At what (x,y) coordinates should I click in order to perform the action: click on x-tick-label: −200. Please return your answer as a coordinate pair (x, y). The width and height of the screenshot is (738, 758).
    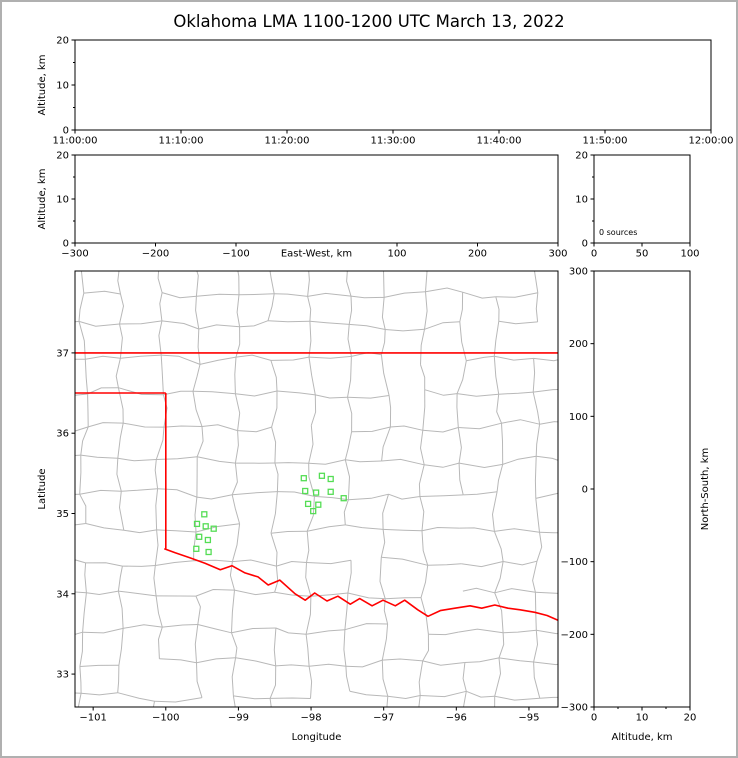
    Looking at the image, I should click on (155, 254).